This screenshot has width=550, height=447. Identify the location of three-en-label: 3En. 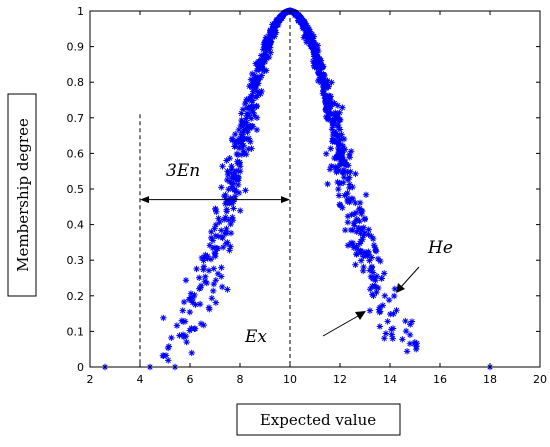
(183, 171).